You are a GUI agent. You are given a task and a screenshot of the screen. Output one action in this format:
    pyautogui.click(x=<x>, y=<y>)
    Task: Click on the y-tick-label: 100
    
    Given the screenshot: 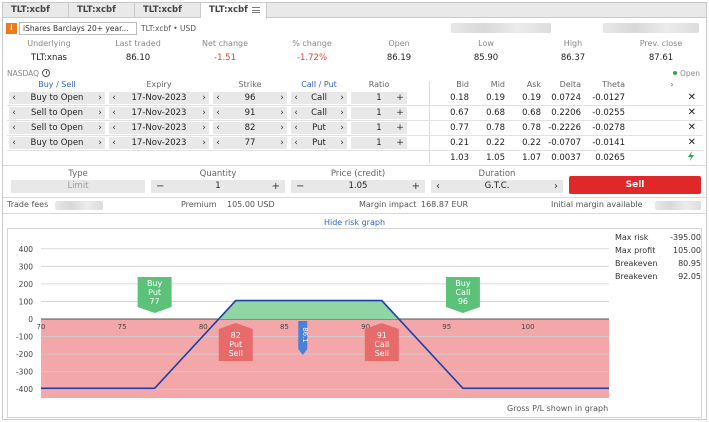 What is the action you would take?
    pyautogui.click(x=26, y=301)
    